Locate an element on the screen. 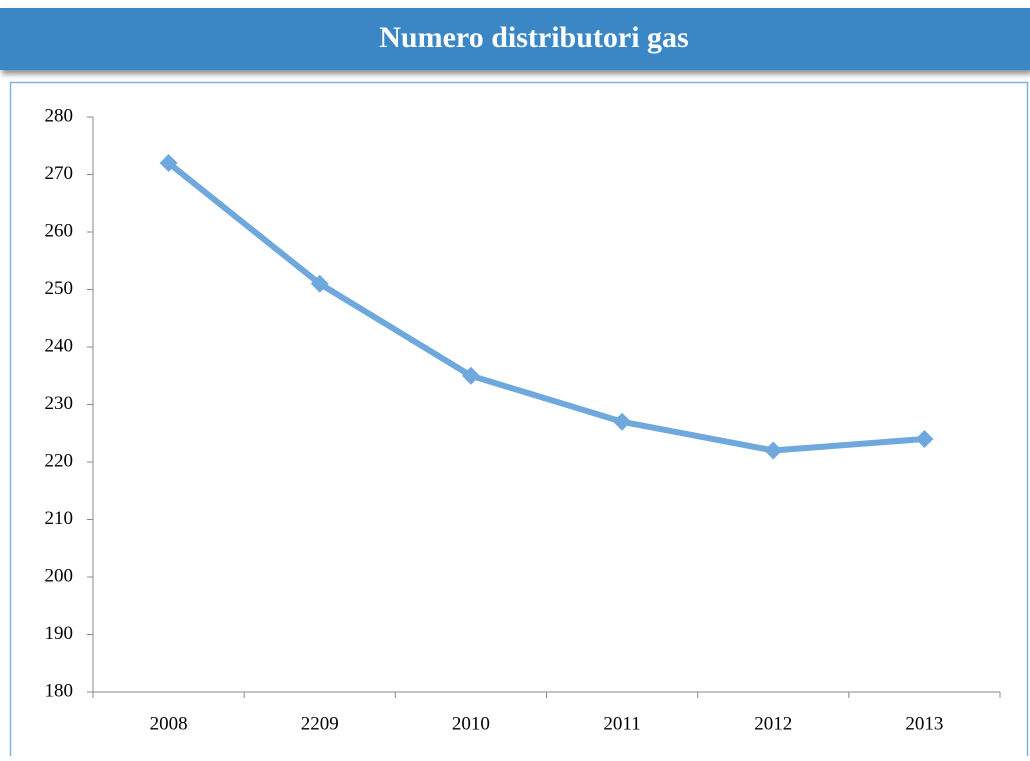 This screenshot has width=1030, height=761. y-tick-label: 210 is located at coordinates (59, 518).